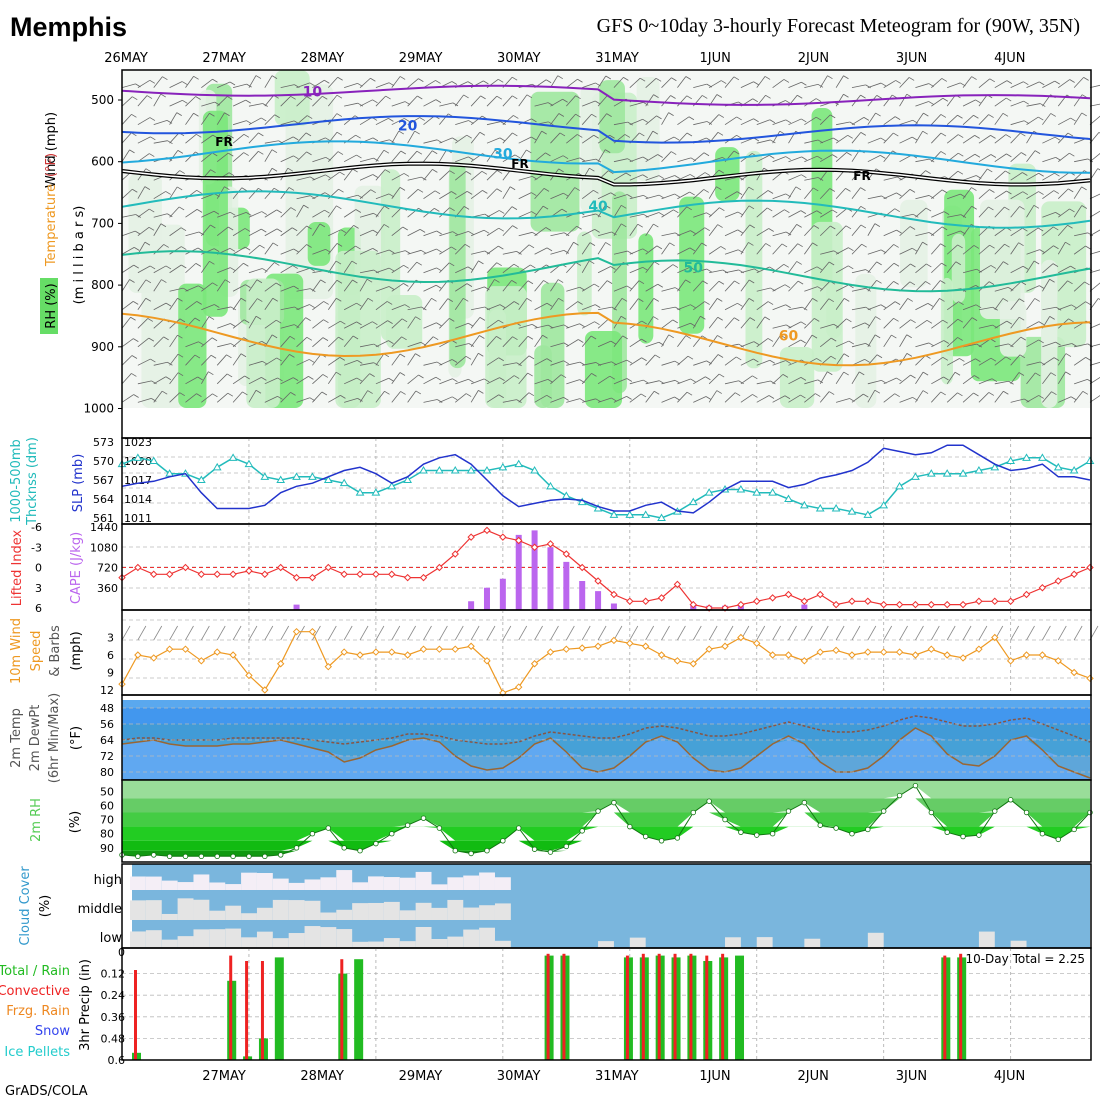 The width and height of the screenshot is (1100, 1100). What do you see at coordinates (606, 652) in the screenshot?
I see `wind-frame` at bounding box center [606, 652].